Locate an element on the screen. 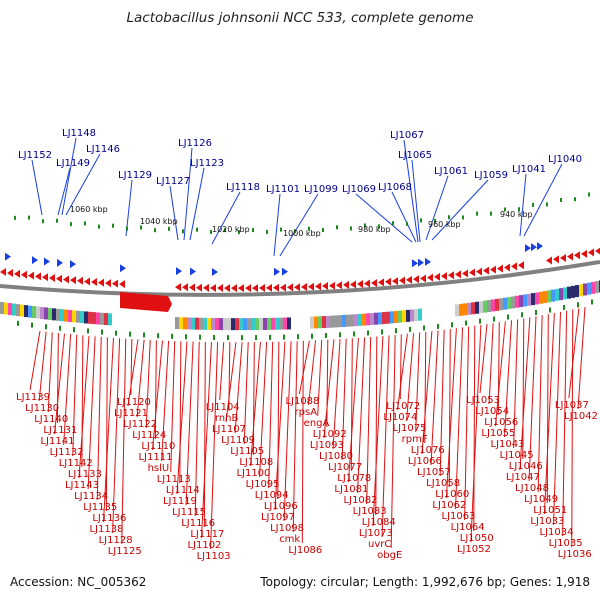 The image size is (600, 600). bottom-gene-label: LJ1076 is located at coordinates (428, 450).